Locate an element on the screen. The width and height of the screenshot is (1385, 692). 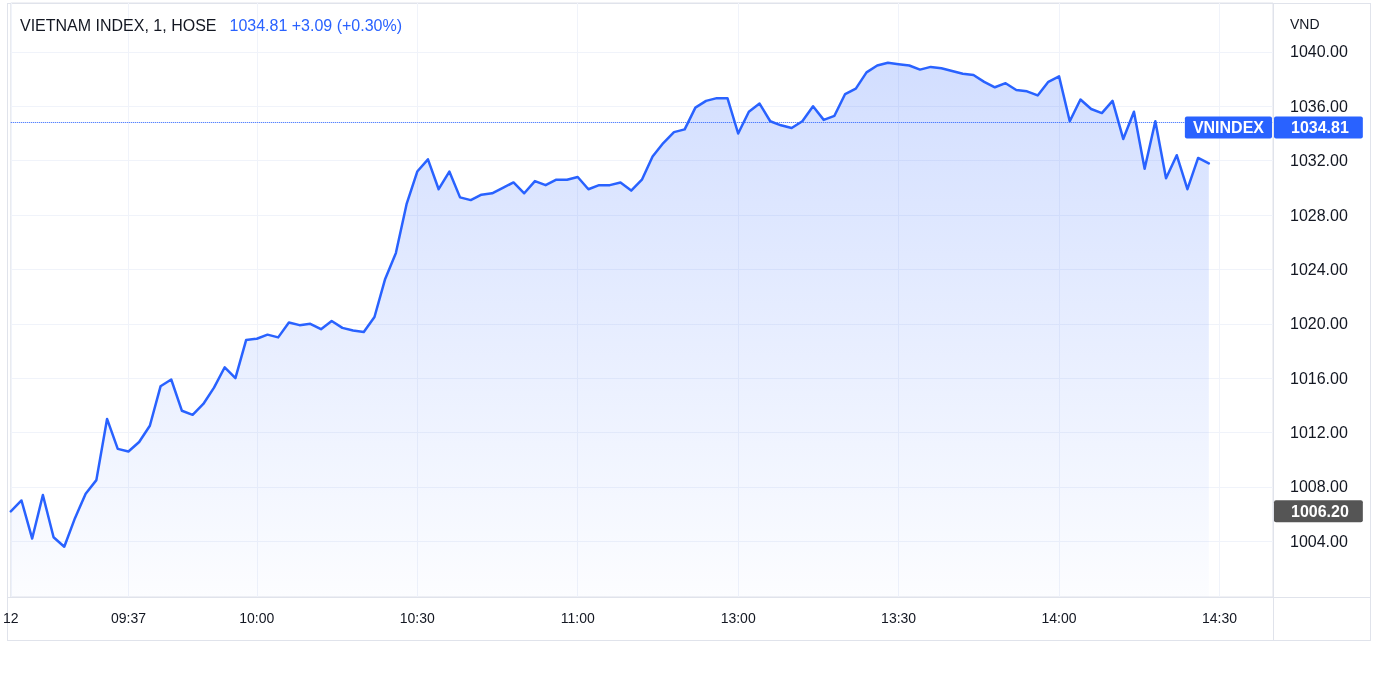
x-tick-label: 14:00 is located at coordinates (1059, 618).